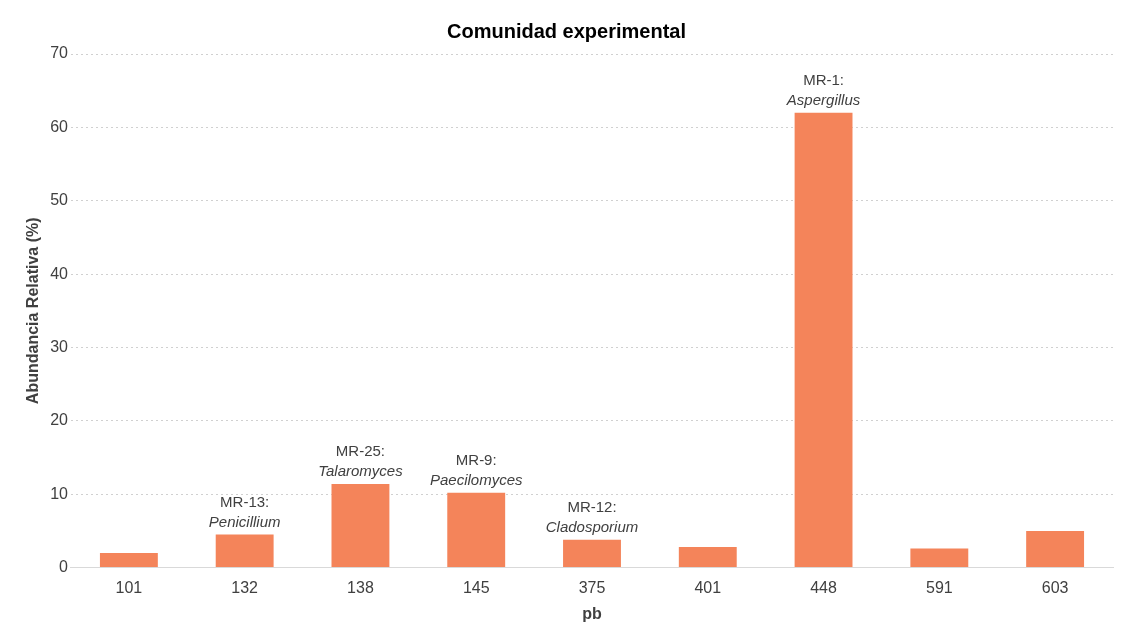 The width and height of the screenshot is (1143, 638). I want to click on annotation: MR-9: Paecilomyces, so click(476, 469).